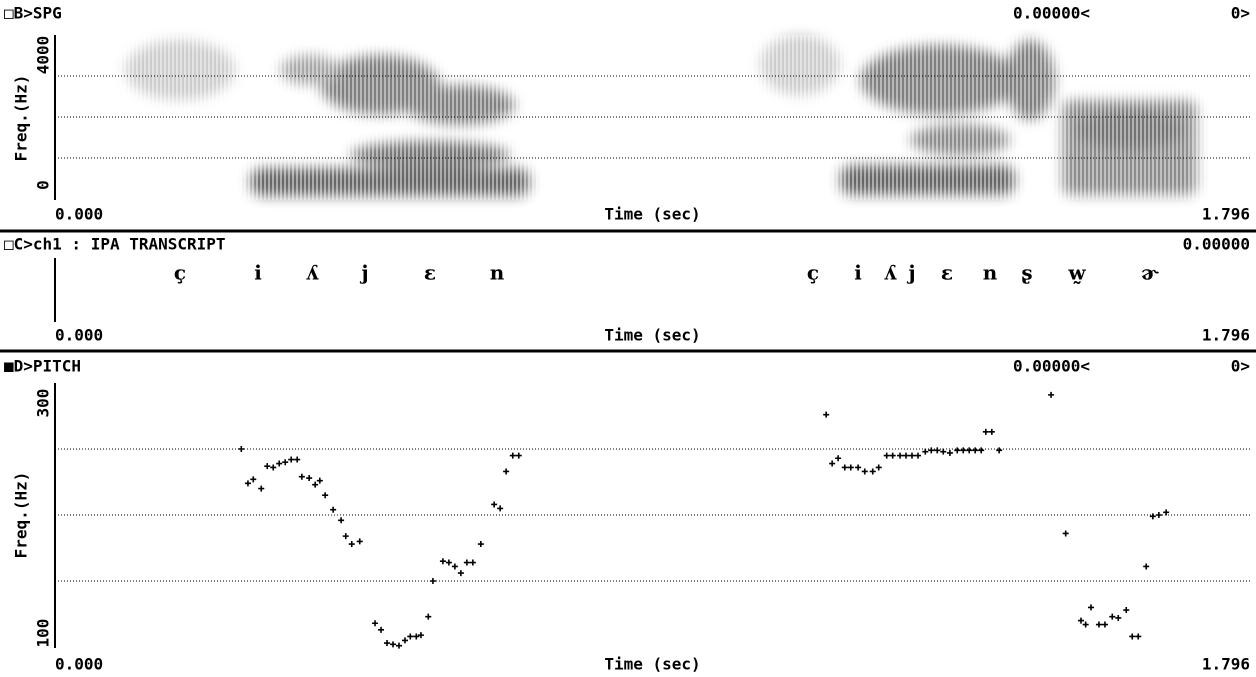  Describe the element at coordinates (1026, 273) in the screenshot. I see `ipa-symbol: ʂ` at that location.